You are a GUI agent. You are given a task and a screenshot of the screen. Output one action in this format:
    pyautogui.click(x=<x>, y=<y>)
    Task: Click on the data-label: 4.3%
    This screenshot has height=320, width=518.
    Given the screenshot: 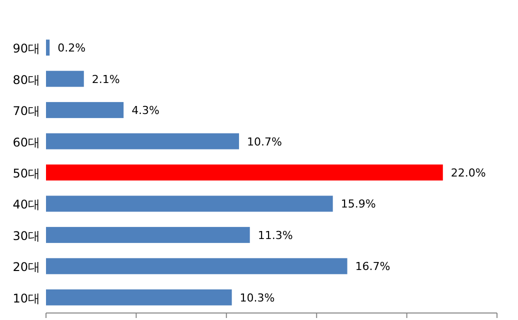 What is the action you would take?
    pyautogui.click(x=146, y=111)
    